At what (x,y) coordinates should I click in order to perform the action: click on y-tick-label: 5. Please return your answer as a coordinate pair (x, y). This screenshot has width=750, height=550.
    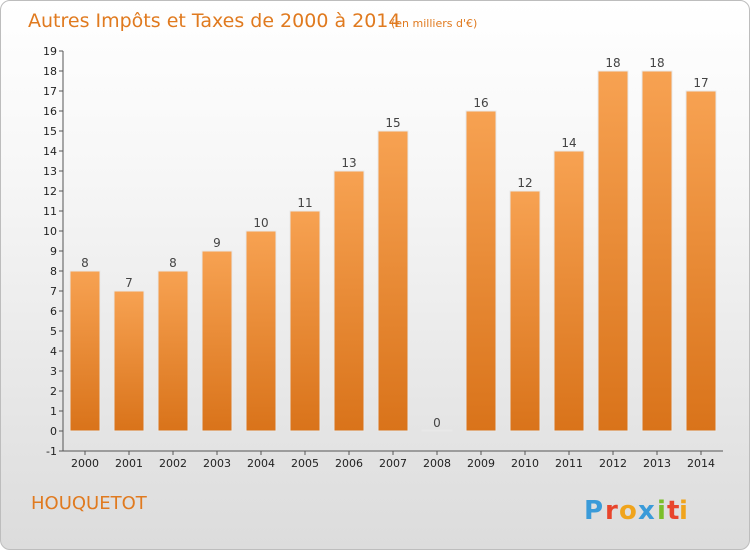
    Looking at the image, I should click on (53, 331).